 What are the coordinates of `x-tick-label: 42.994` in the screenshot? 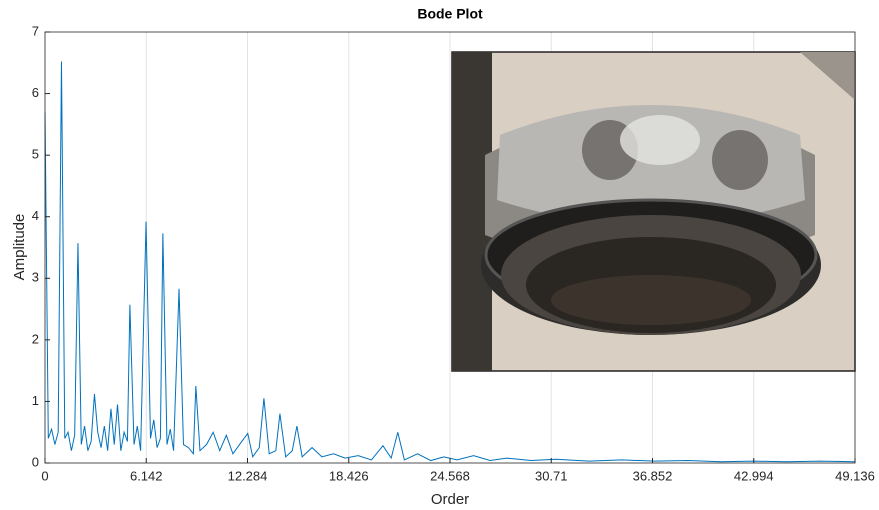 It's located at (754, 475).